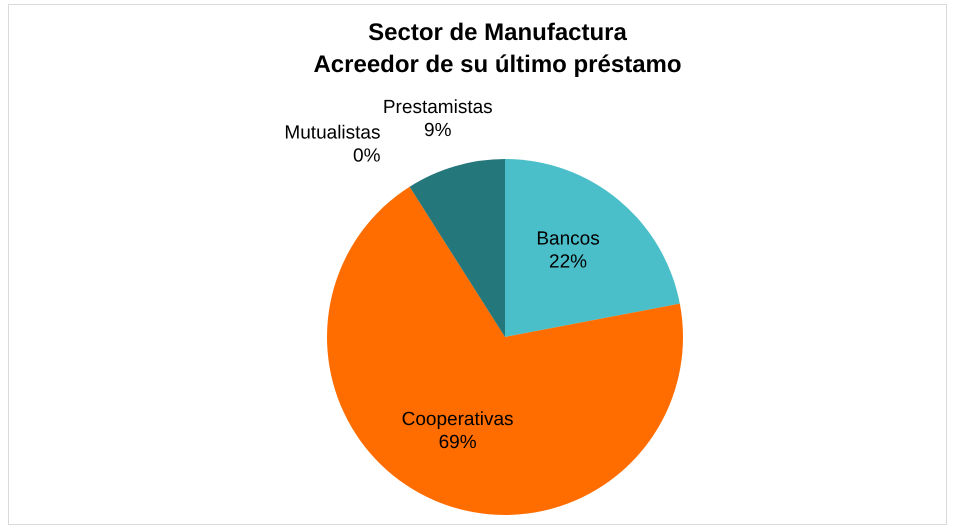 This screenshot has width=955, height=529. Describe the element at coordinates (438, 130) in the screenshot. I see `data-label: 9%` at that location.